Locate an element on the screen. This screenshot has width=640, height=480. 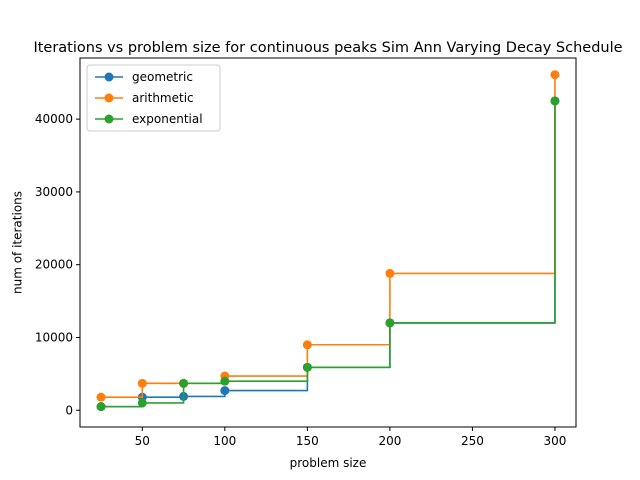
y-tick-label: 10000 is located at coordinates (54, 337).